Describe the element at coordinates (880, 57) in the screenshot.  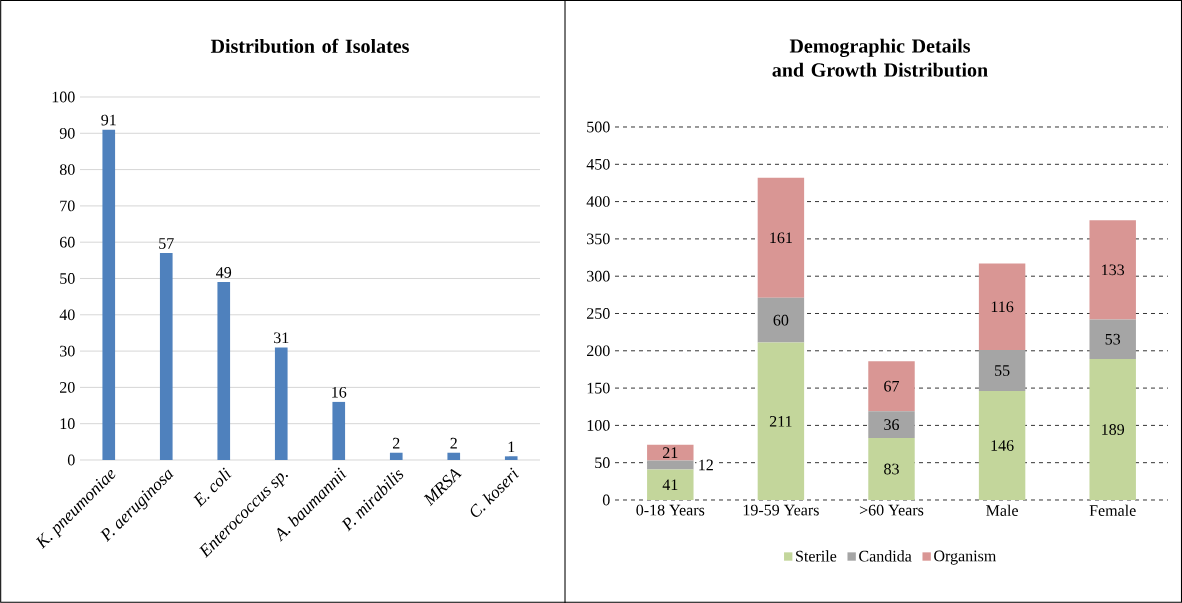
I see `chart-title: Demographic Details and Growth Distribution` at that location.